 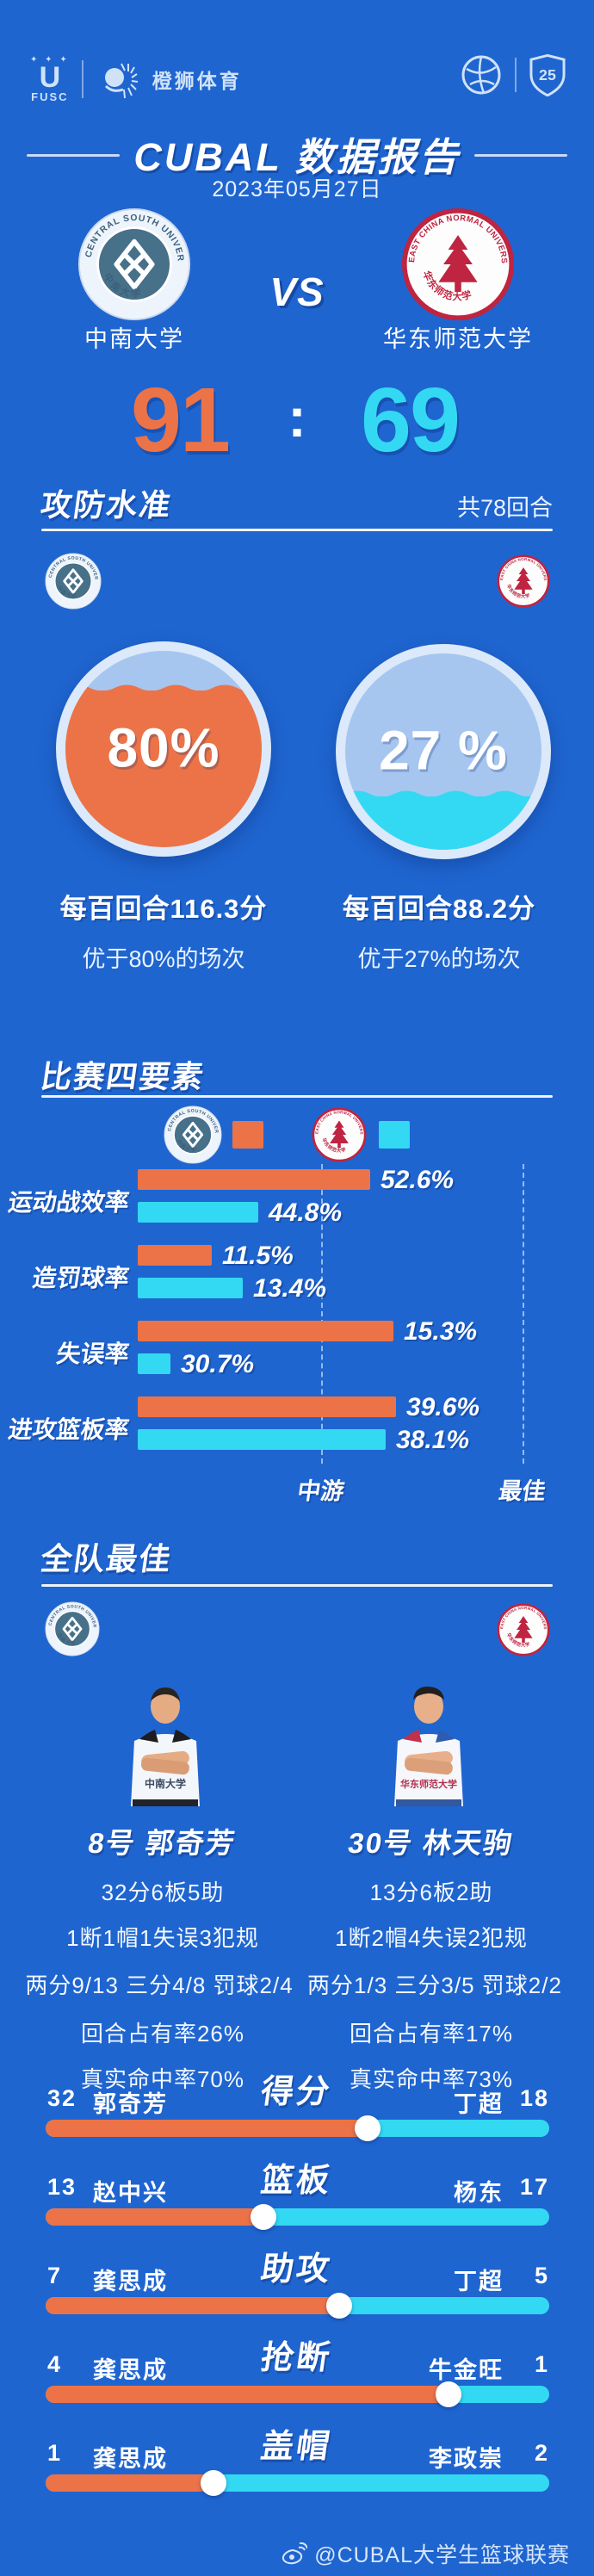 What do you see at coordinates (541, 2453) in the screenshot?
I see `duel-right-value: 2` at bounding box center [541, 2453].